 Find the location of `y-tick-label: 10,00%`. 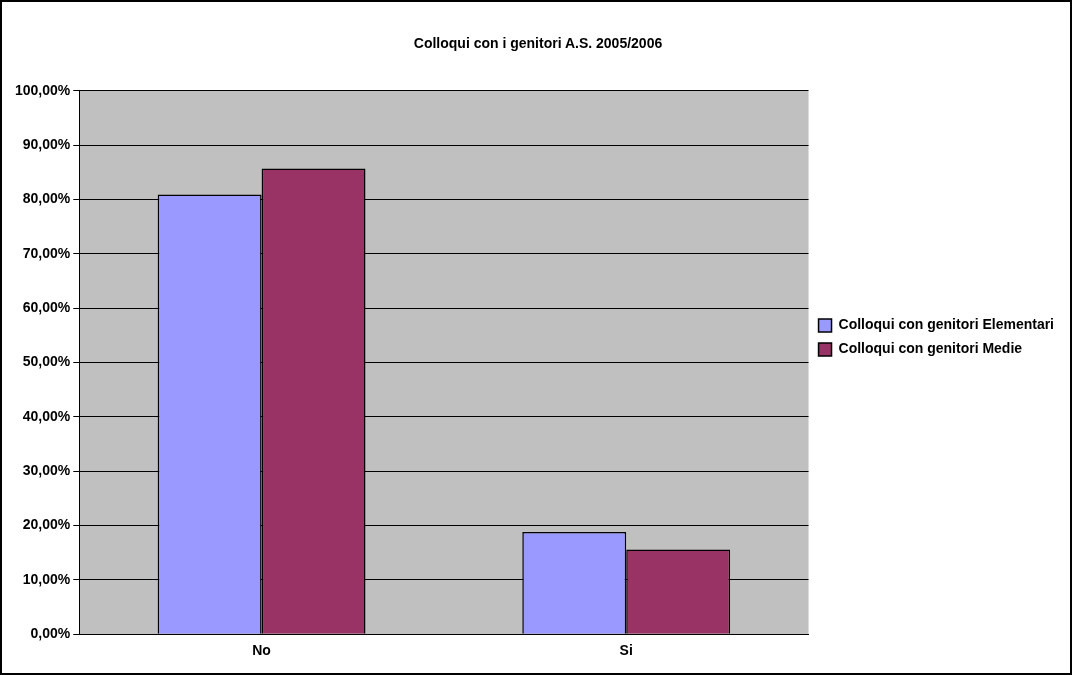

y-tick-label: 10,00% is located at coordinates (46, 578).